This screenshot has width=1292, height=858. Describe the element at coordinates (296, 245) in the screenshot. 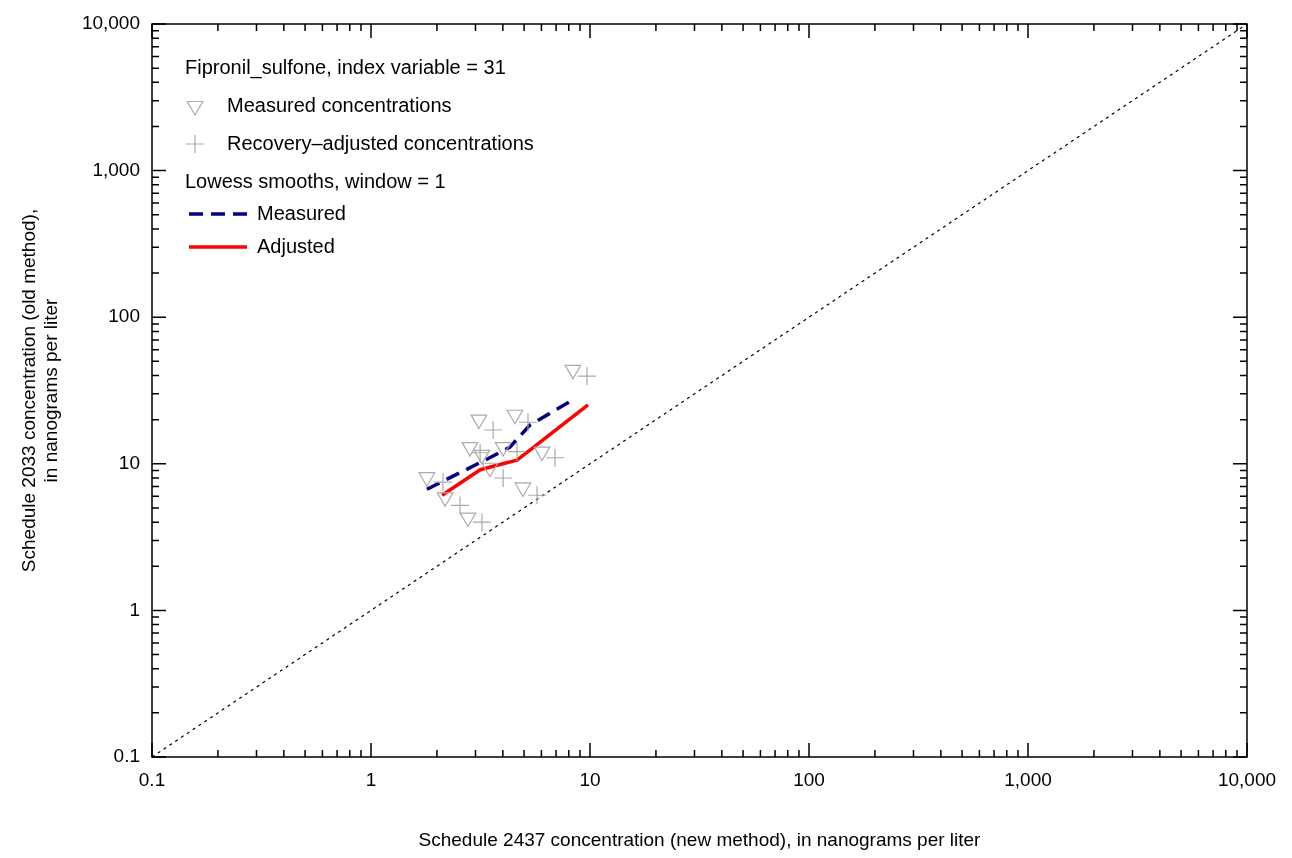

I see `legend-label: Adjusted` at that location.